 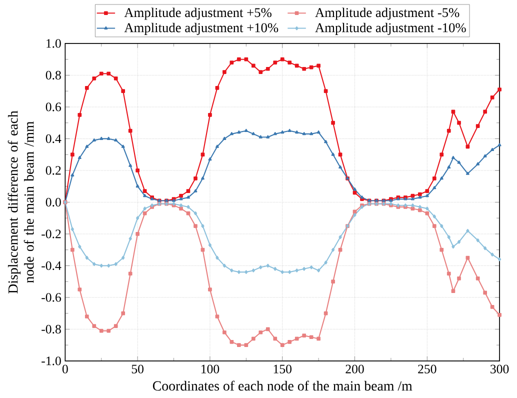 I want to click on x-axis-title: Coordinates of each node of the main beam /m, so click(x=282, y=385).